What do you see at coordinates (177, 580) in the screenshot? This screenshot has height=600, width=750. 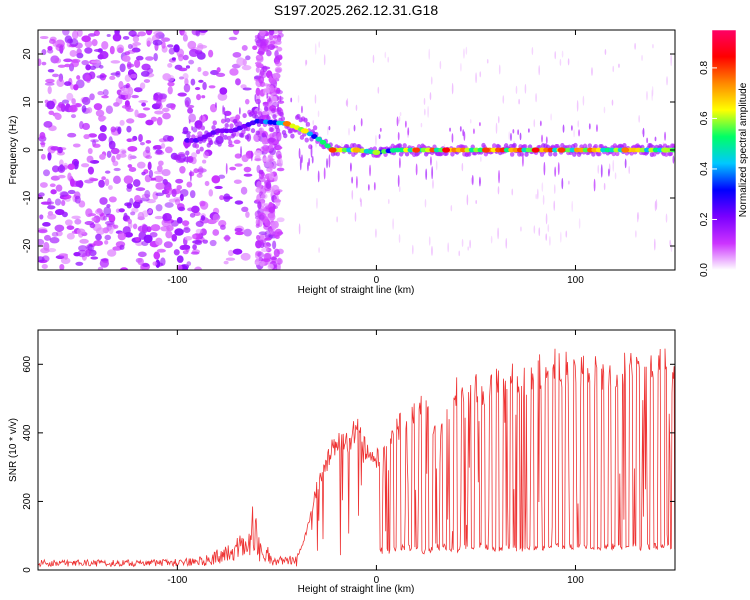 I see `snr-x-tick-label: -100` at bounding box center [177, 580].